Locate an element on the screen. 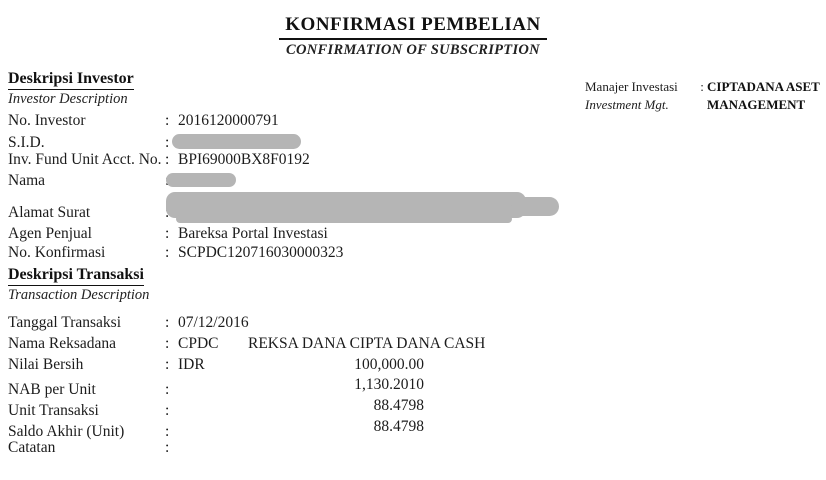  amount-value: 100,000.00 is located at coordinates (389, 364).